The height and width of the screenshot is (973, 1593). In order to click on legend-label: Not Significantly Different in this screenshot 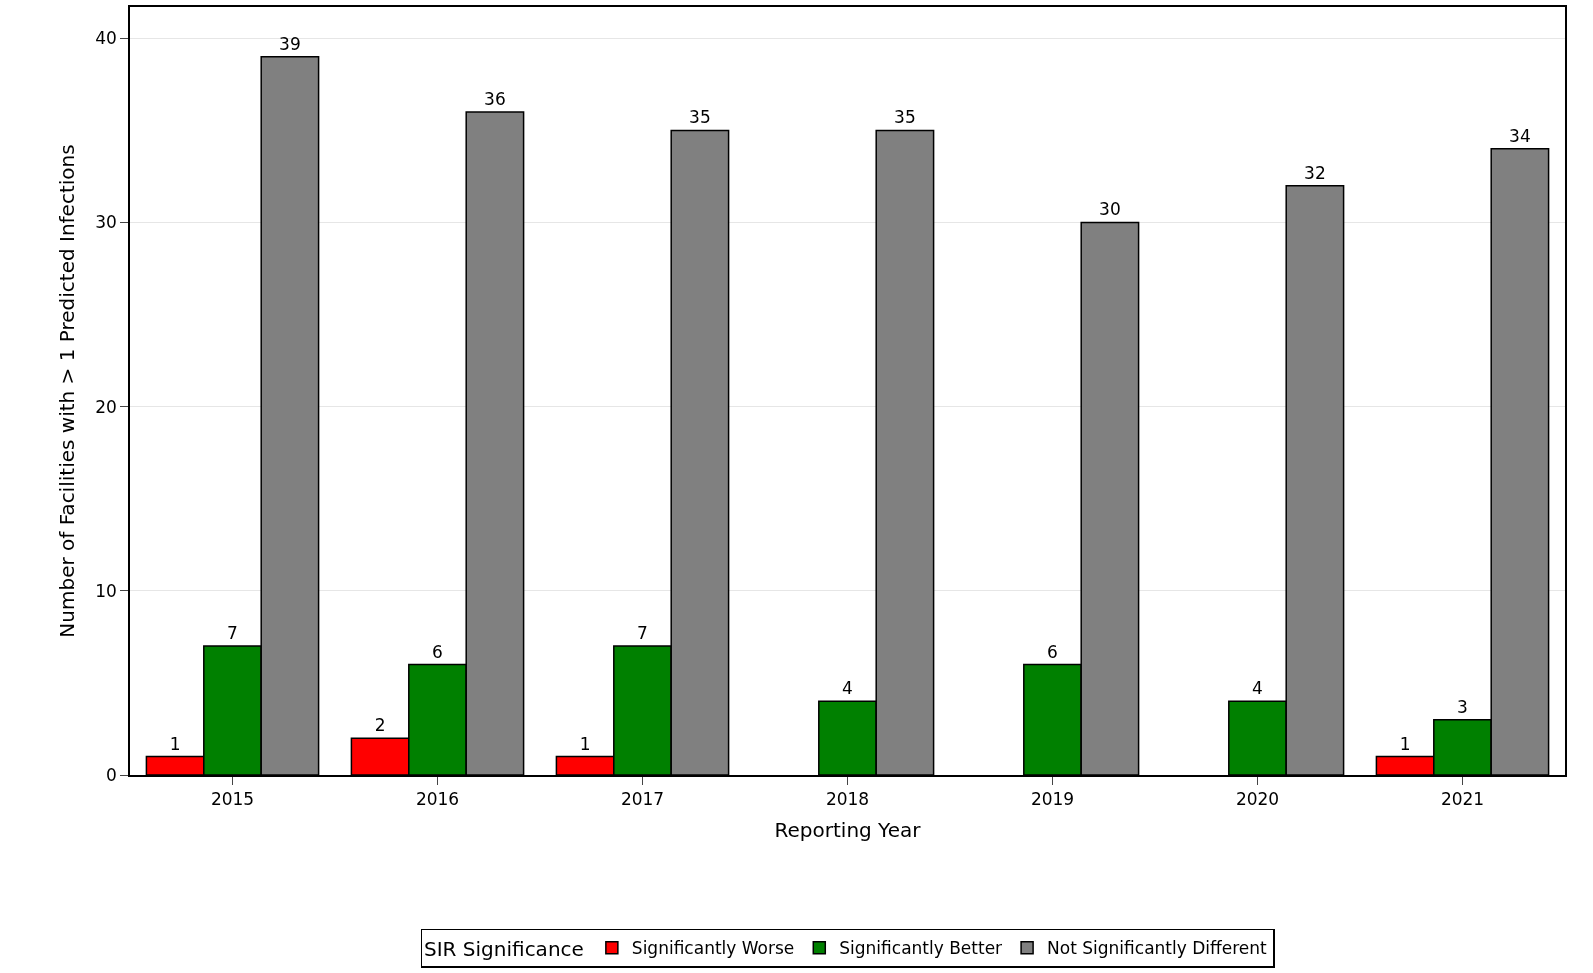, I will do `click(1157, 948)`.